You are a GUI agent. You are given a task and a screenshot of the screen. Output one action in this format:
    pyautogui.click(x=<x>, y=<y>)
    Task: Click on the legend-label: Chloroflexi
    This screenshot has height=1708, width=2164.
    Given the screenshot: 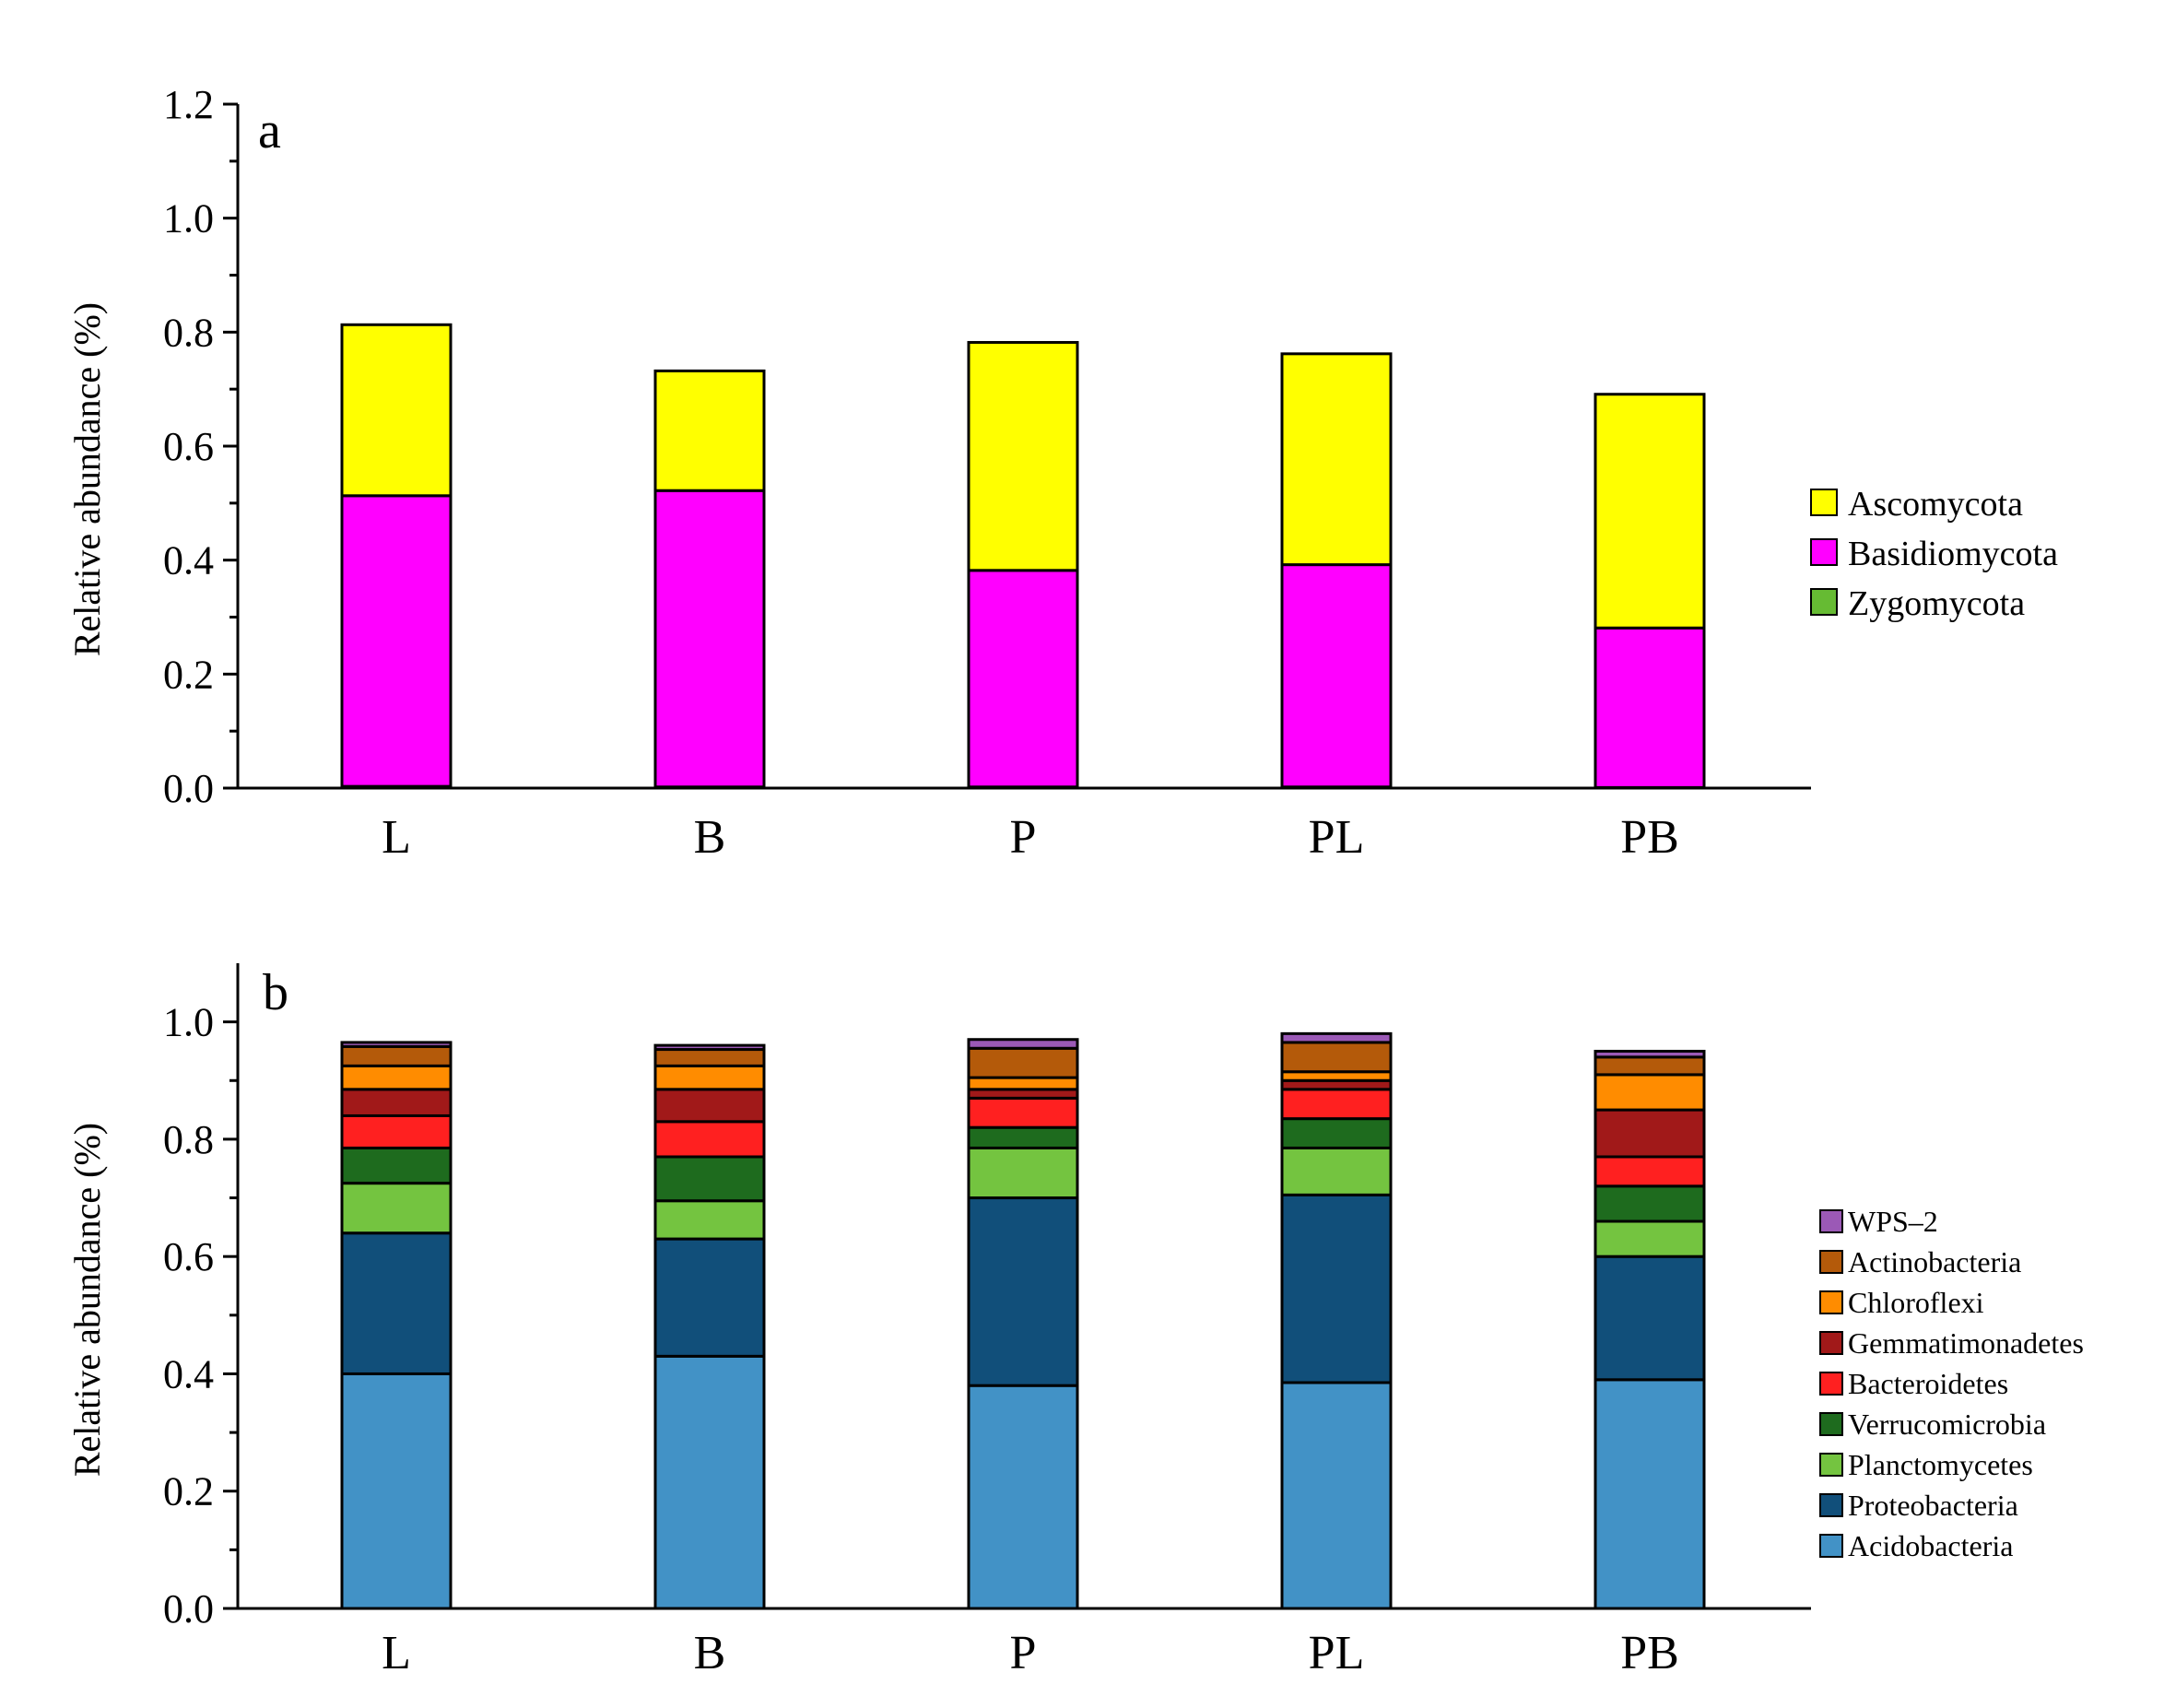 What is the action you would take?
    pyautogui.click(x=1916, y=1302)
    